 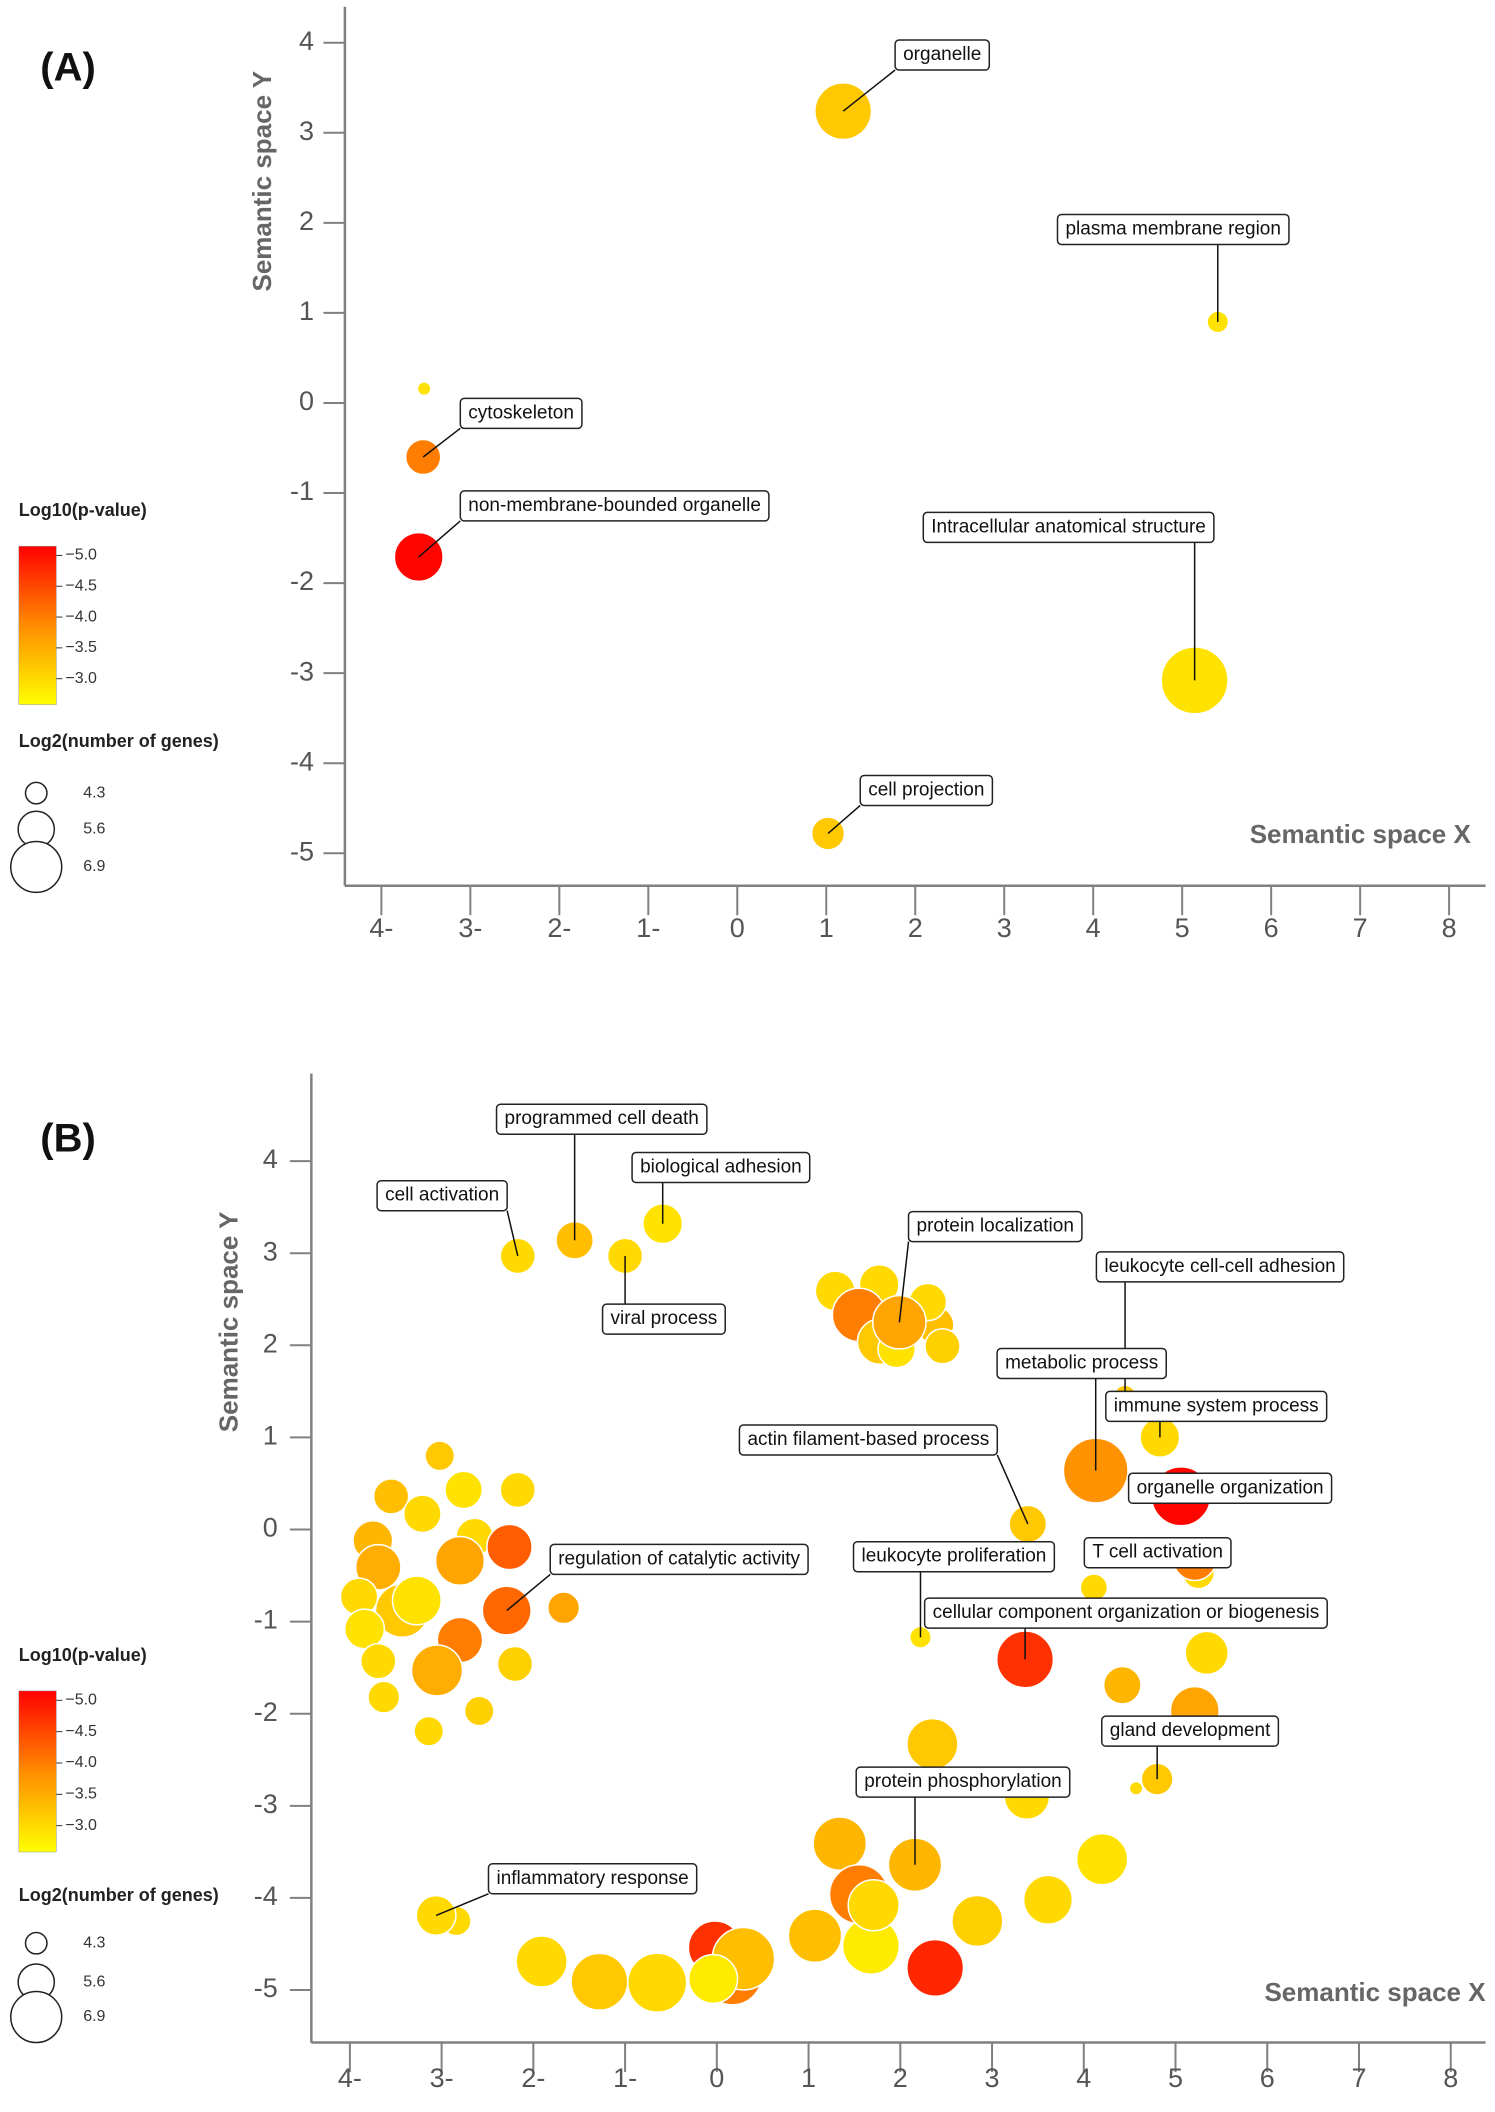 I want to click on x-tick-label: 4-, so click(x=381, y=928).